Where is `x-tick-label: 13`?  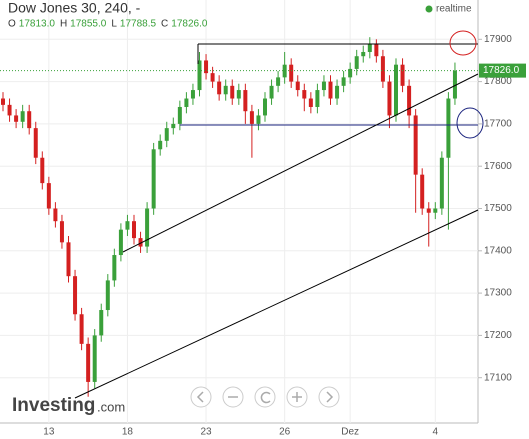 x-tick-label: 13 is located at coordinates (49, 432).